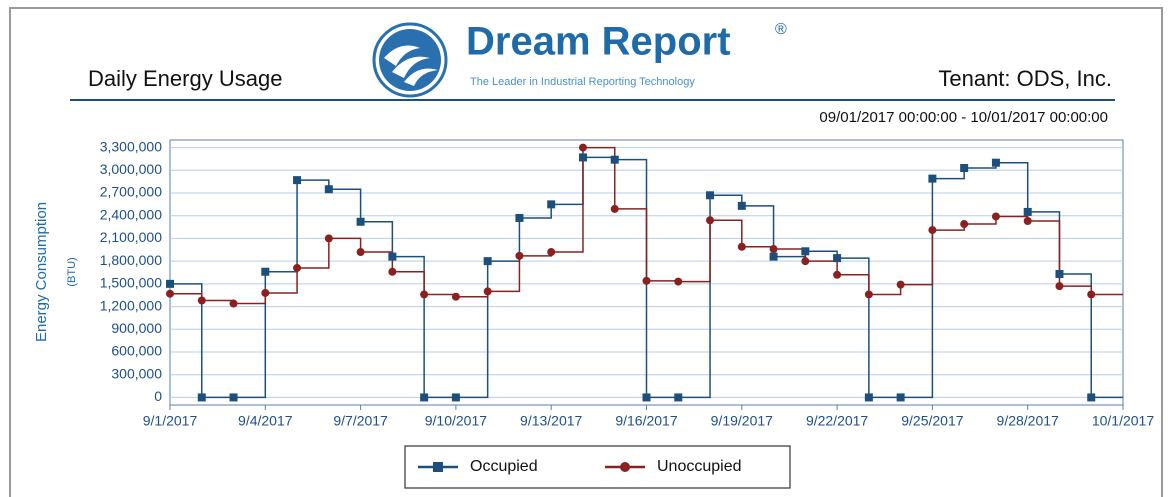  I want to click on y-tick-label: 3,300,000, so click(131, 146).